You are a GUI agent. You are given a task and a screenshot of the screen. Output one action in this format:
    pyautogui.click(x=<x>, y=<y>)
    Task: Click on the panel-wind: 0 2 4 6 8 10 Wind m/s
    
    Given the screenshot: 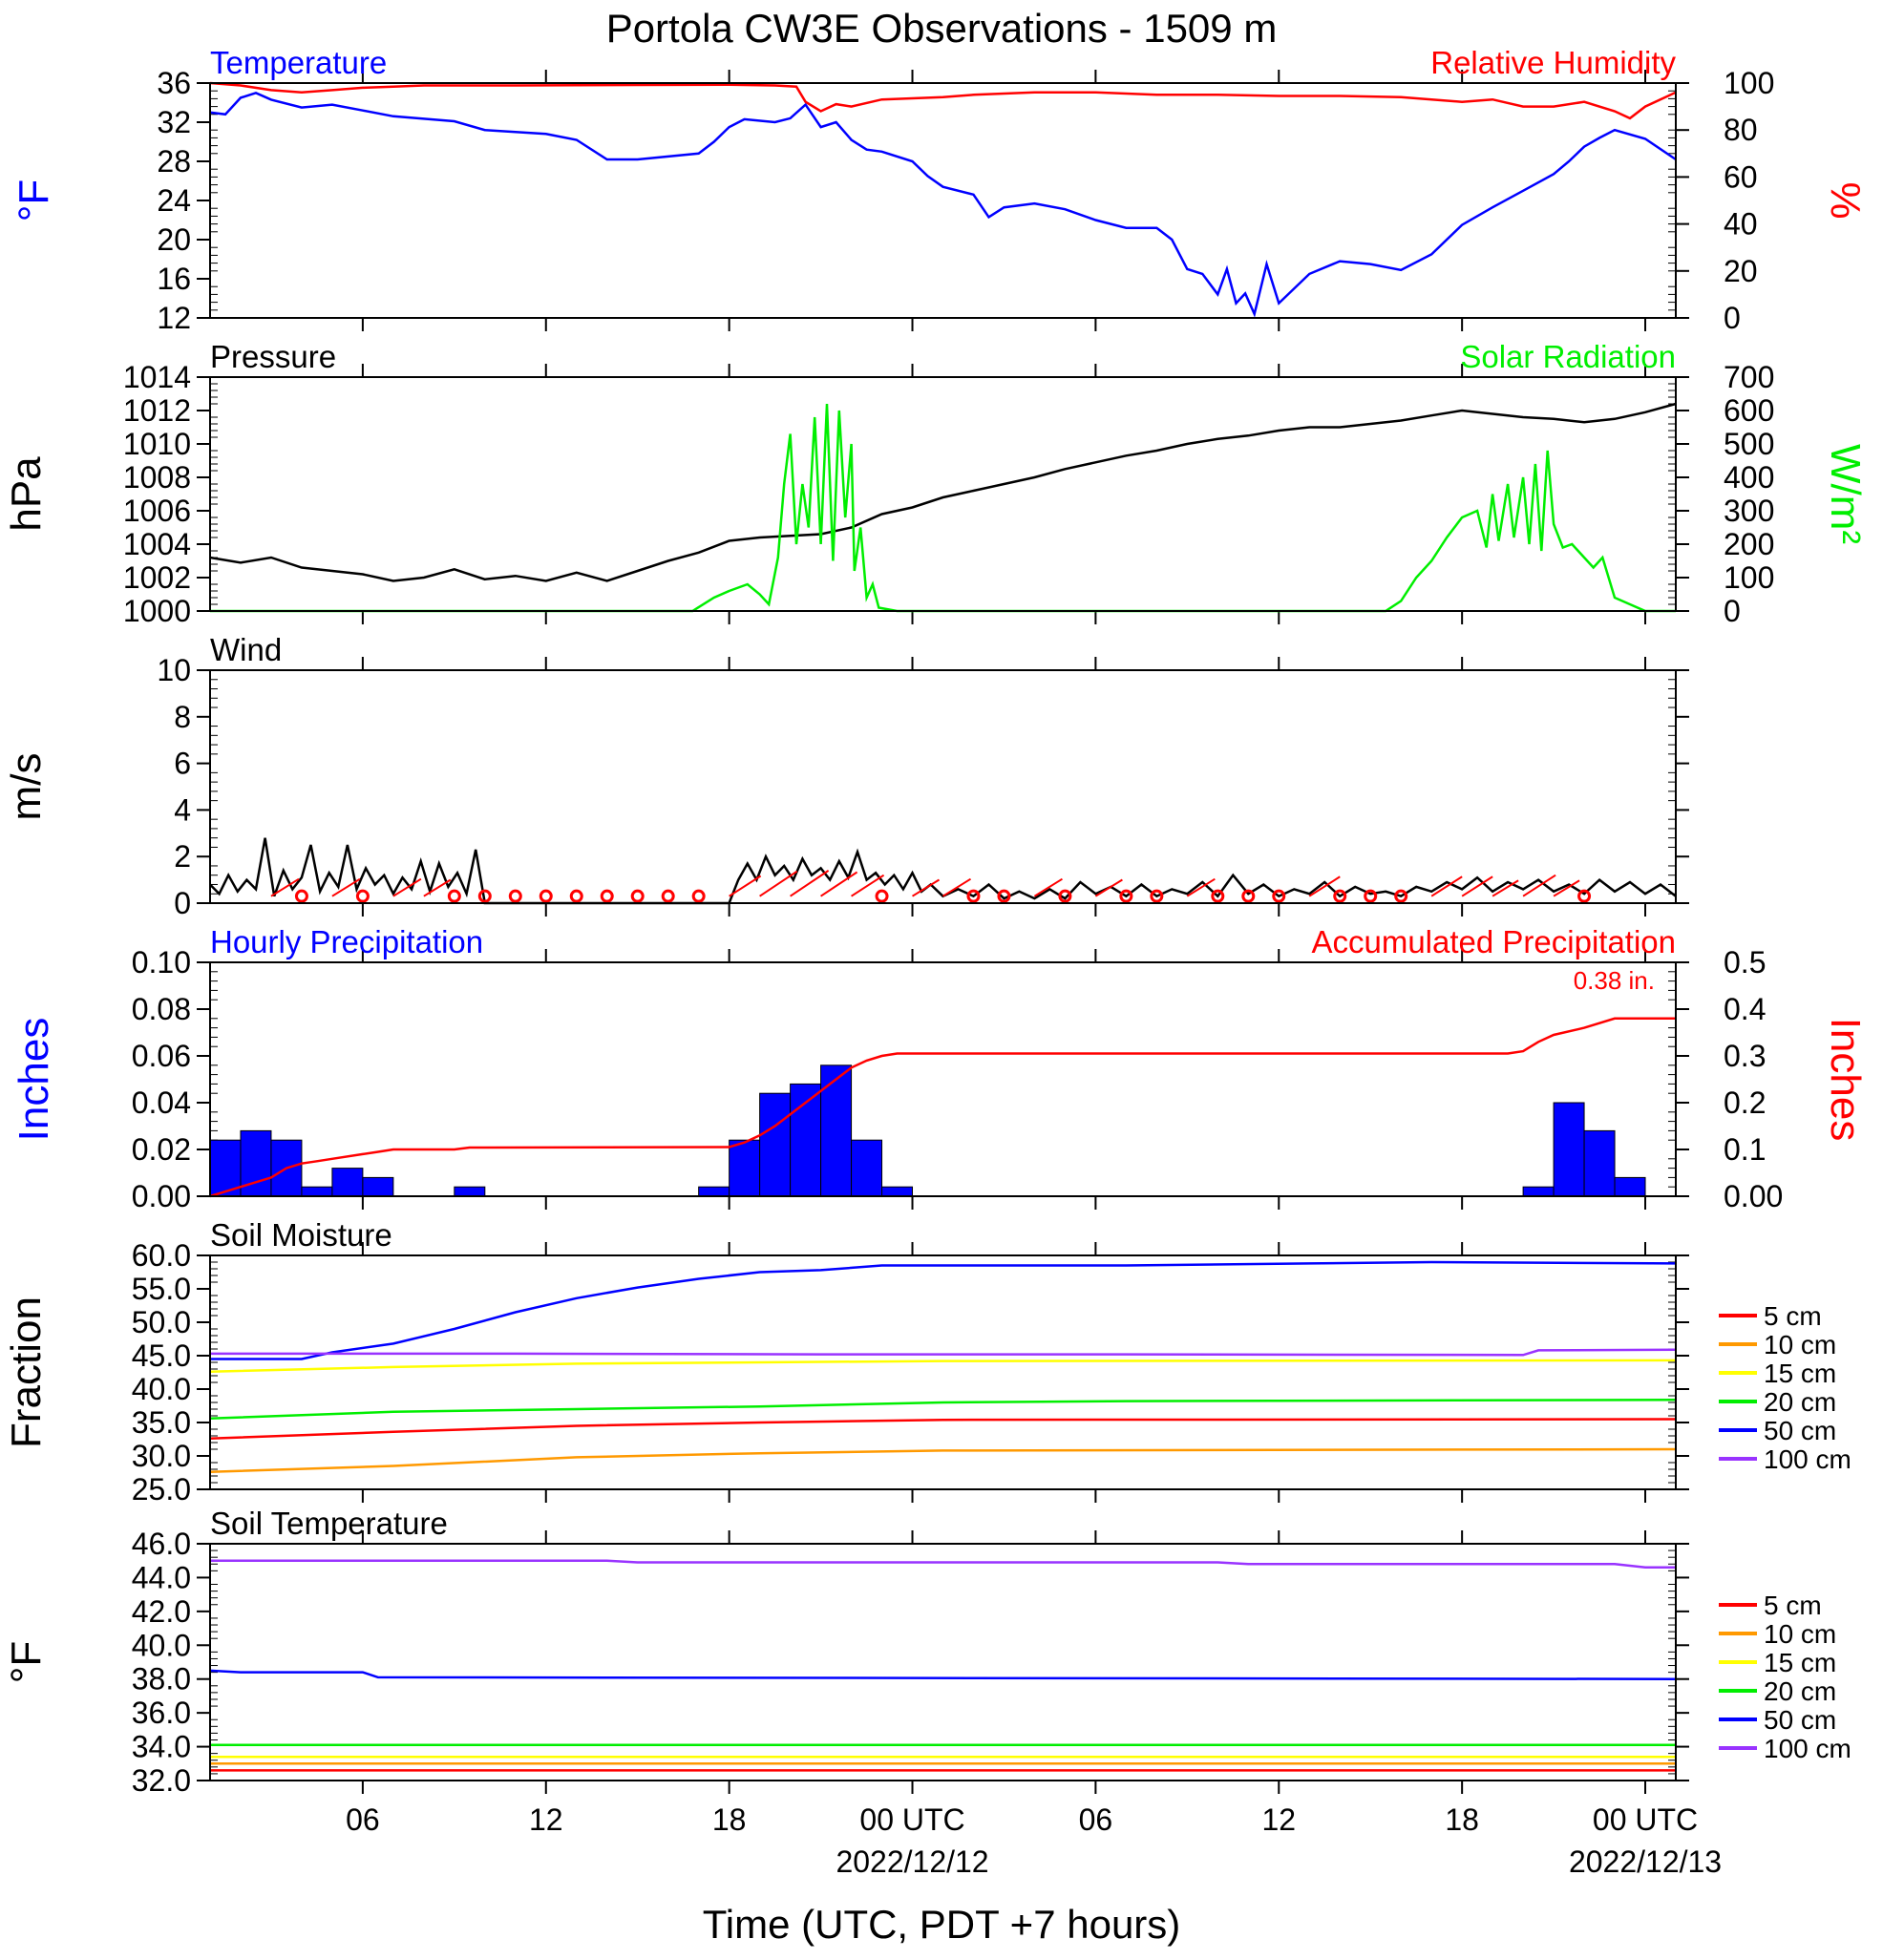 What is the action you would take?
    pyautogui.click(x=846, y=776)
    